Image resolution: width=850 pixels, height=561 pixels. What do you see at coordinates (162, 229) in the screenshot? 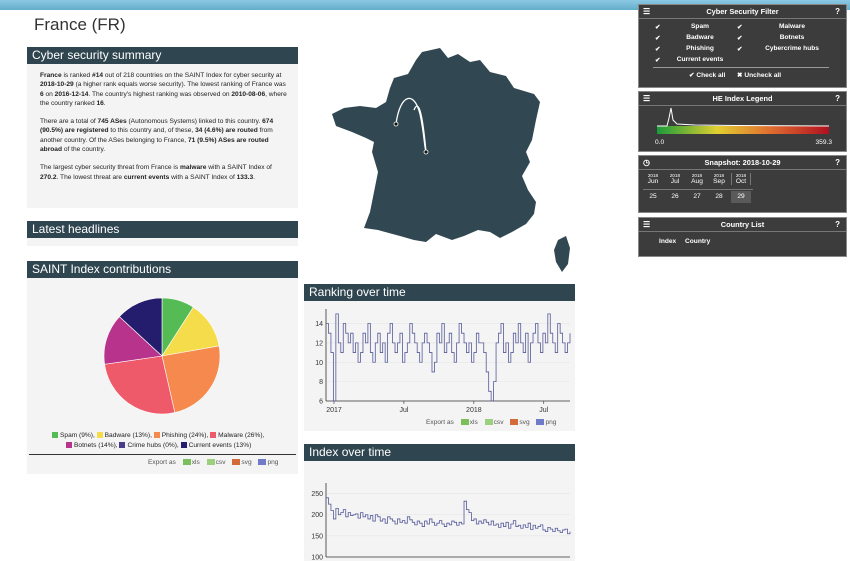
I see `headlines-heading: Latest headlines` at bounding box center [162, 229].